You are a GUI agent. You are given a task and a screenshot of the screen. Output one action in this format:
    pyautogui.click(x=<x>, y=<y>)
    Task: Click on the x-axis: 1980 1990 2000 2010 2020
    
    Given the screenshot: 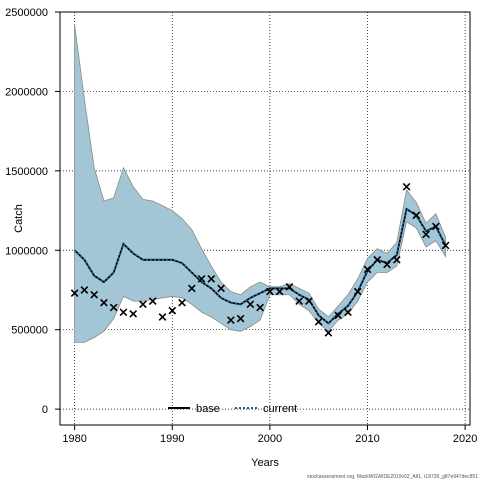 What is the action you would take?
    pyautogui.click(x=269, y=435)
    